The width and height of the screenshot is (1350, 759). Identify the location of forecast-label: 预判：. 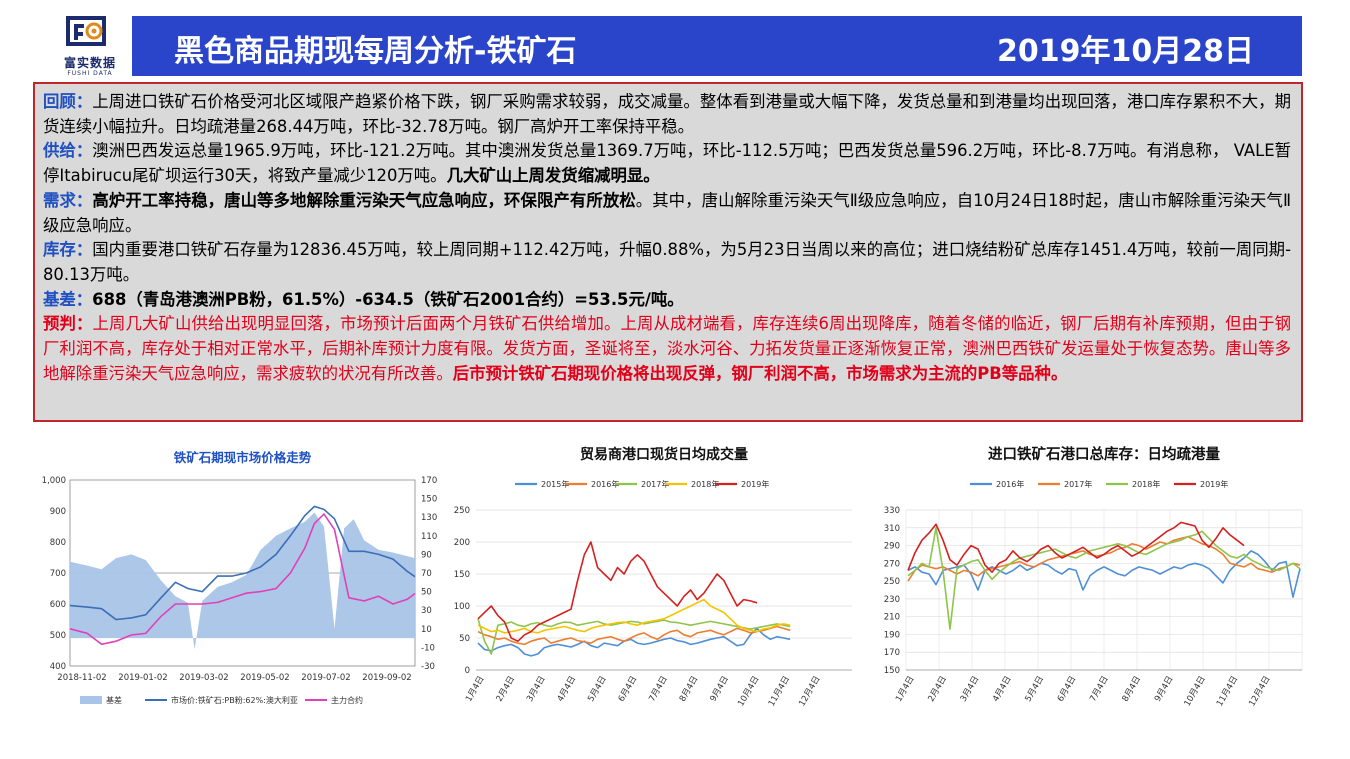
(68, 324).